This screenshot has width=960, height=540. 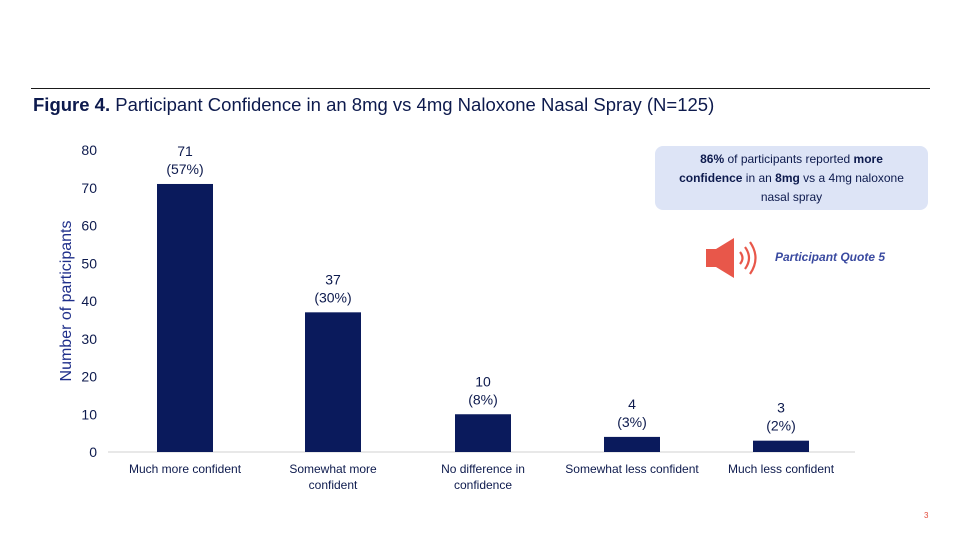 What do you see at coordinates (480, 88) in the screenshot?
I see `title-rule` at bounding box center [480, 88].